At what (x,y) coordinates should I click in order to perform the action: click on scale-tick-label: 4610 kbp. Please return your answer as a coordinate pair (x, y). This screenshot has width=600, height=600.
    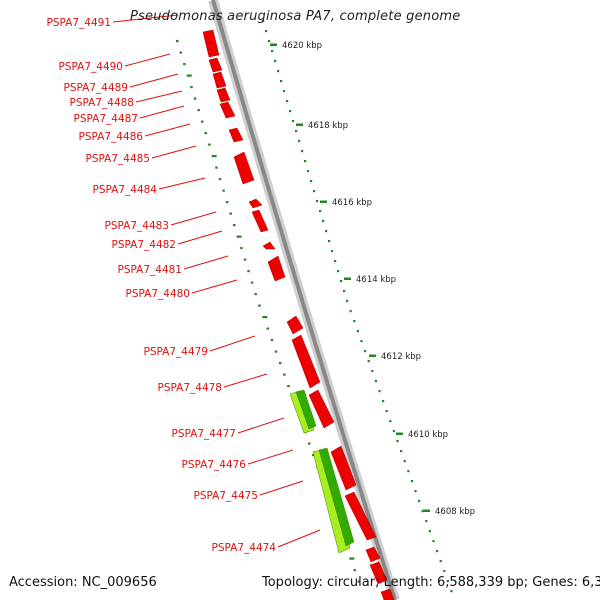
    Looking at the image, I should click on (428, 435).